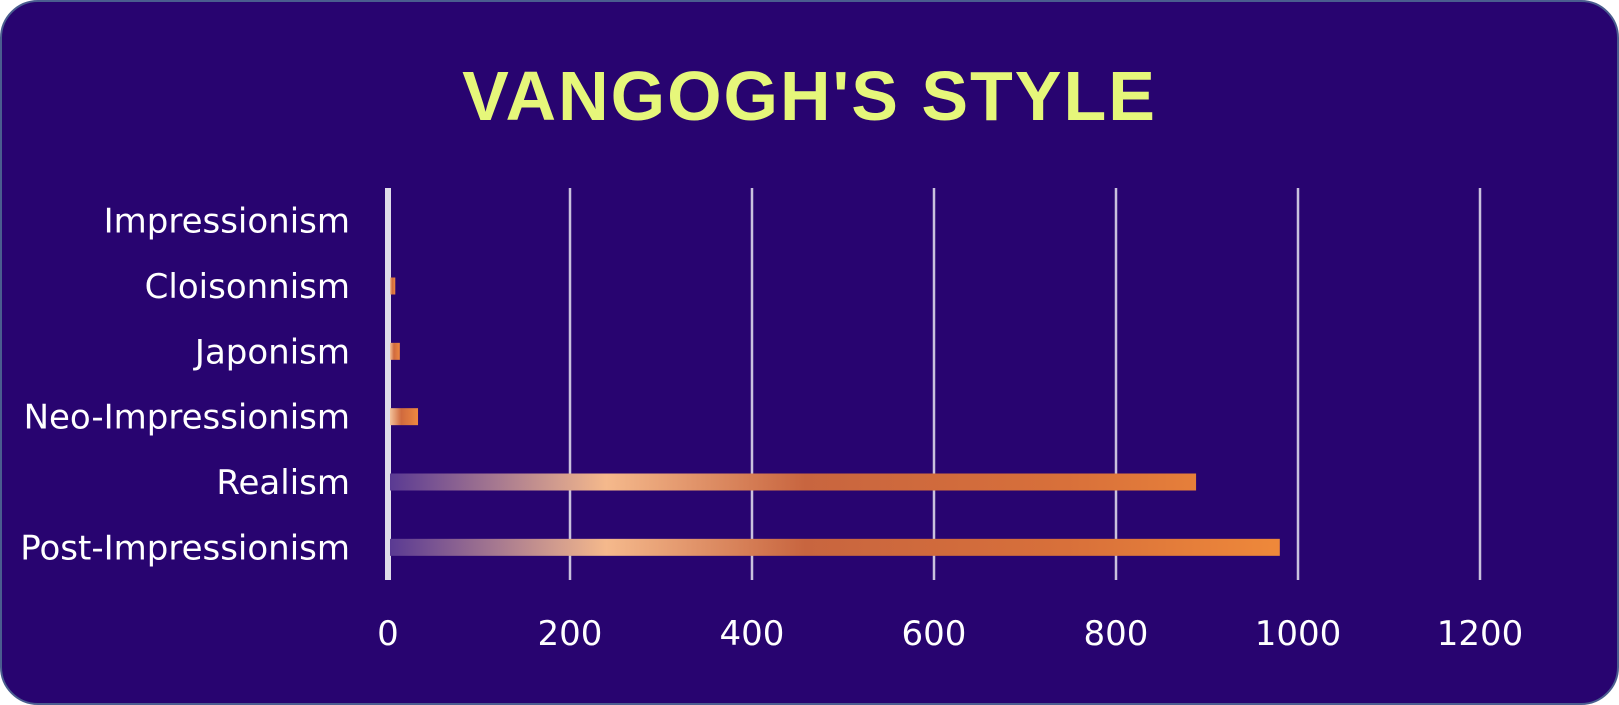  Describe the element at coordinates (227, 222) in the screenshot. I see `category-label: Impressionism` at that location.